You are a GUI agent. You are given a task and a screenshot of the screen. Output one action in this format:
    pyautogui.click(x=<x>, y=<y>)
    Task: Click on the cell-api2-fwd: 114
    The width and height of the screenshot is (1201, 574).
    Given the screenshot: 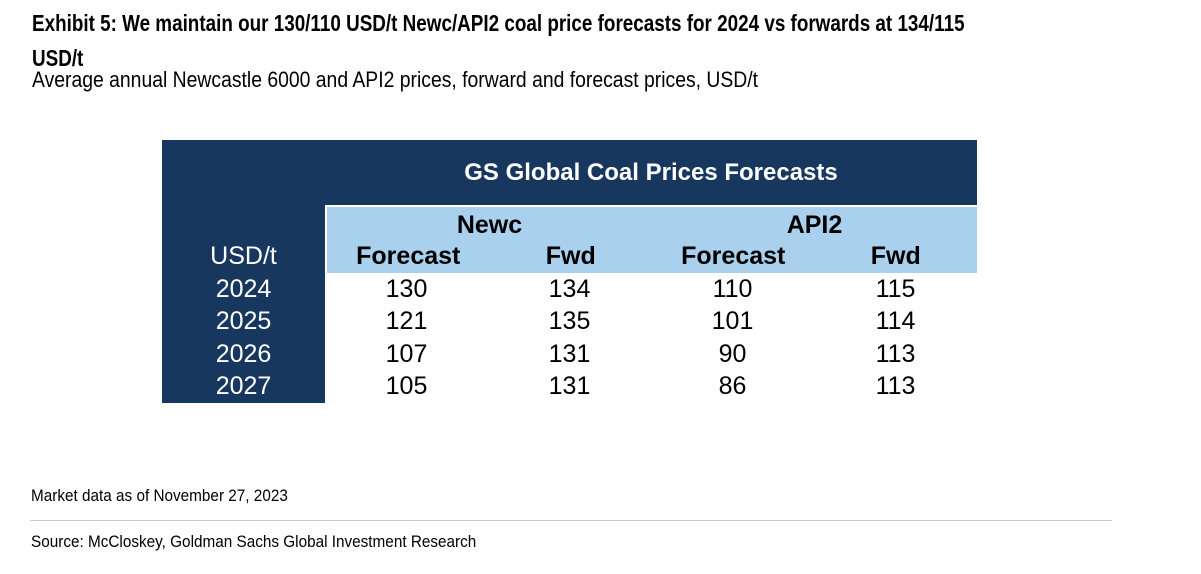 What is the action you would take?
    pyautogui.click(x=895, y=321)
    